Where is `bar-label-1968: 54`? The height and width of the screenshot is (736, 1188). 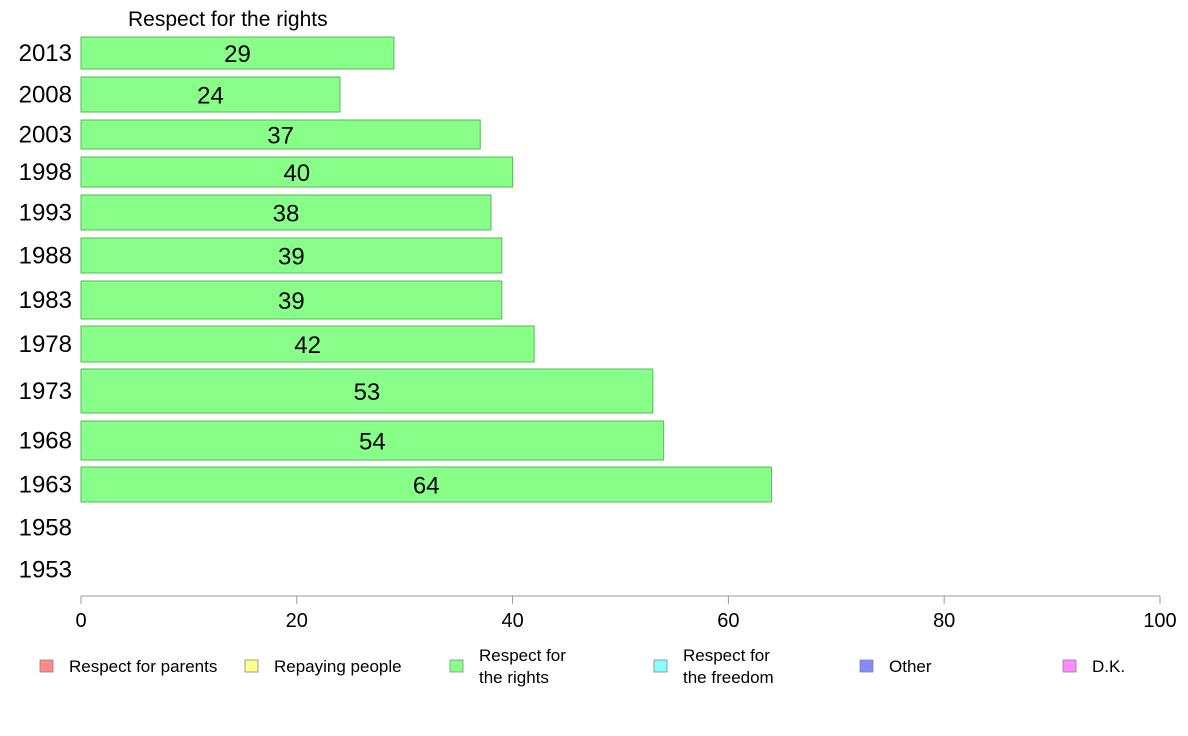 bar-label-1968: 54 is located at coordinates (372, 442).